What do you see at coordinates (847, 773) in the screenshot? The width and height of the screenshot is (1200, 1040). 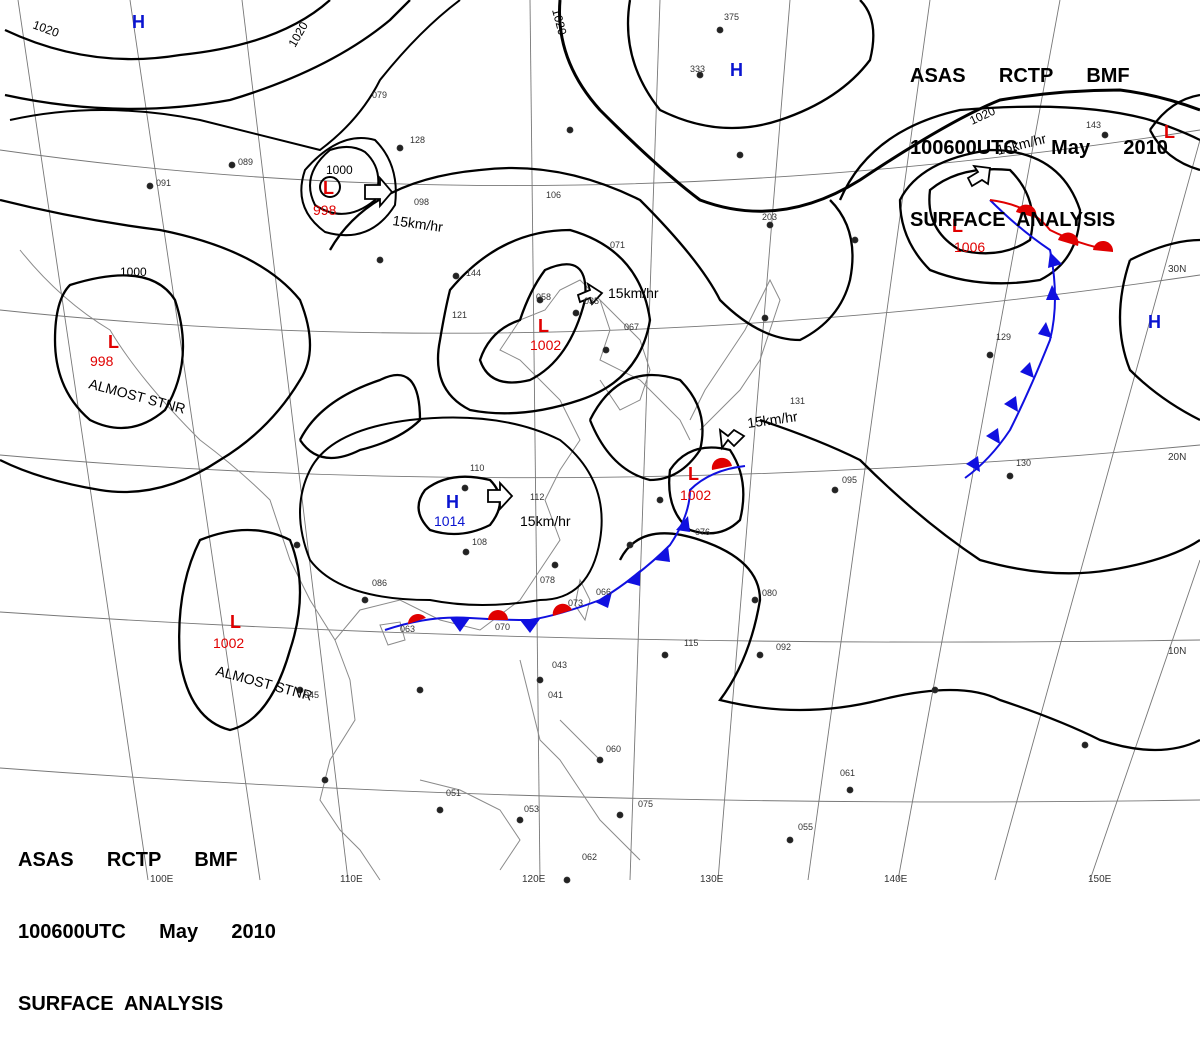 I see `station-value: 061` at bounding box center [847, 773].